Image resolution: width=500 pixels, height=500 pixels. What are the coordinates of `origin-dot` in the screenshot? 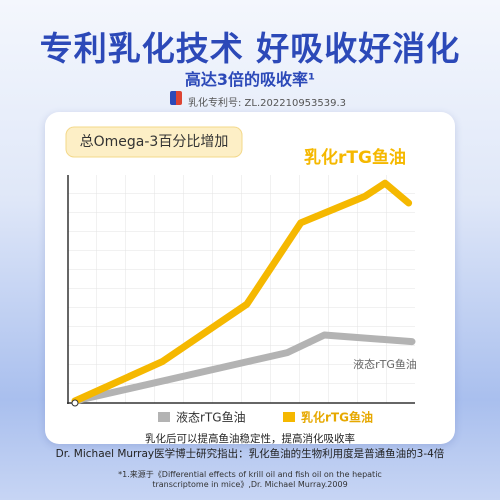 It's located at (75, 403).